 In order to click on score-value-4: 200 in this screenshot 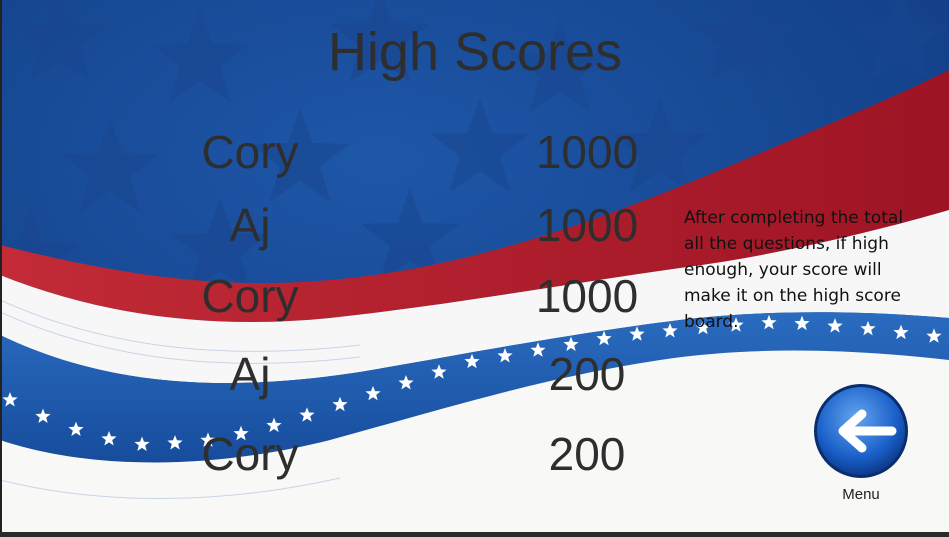, I will do `click(587, 374)`.